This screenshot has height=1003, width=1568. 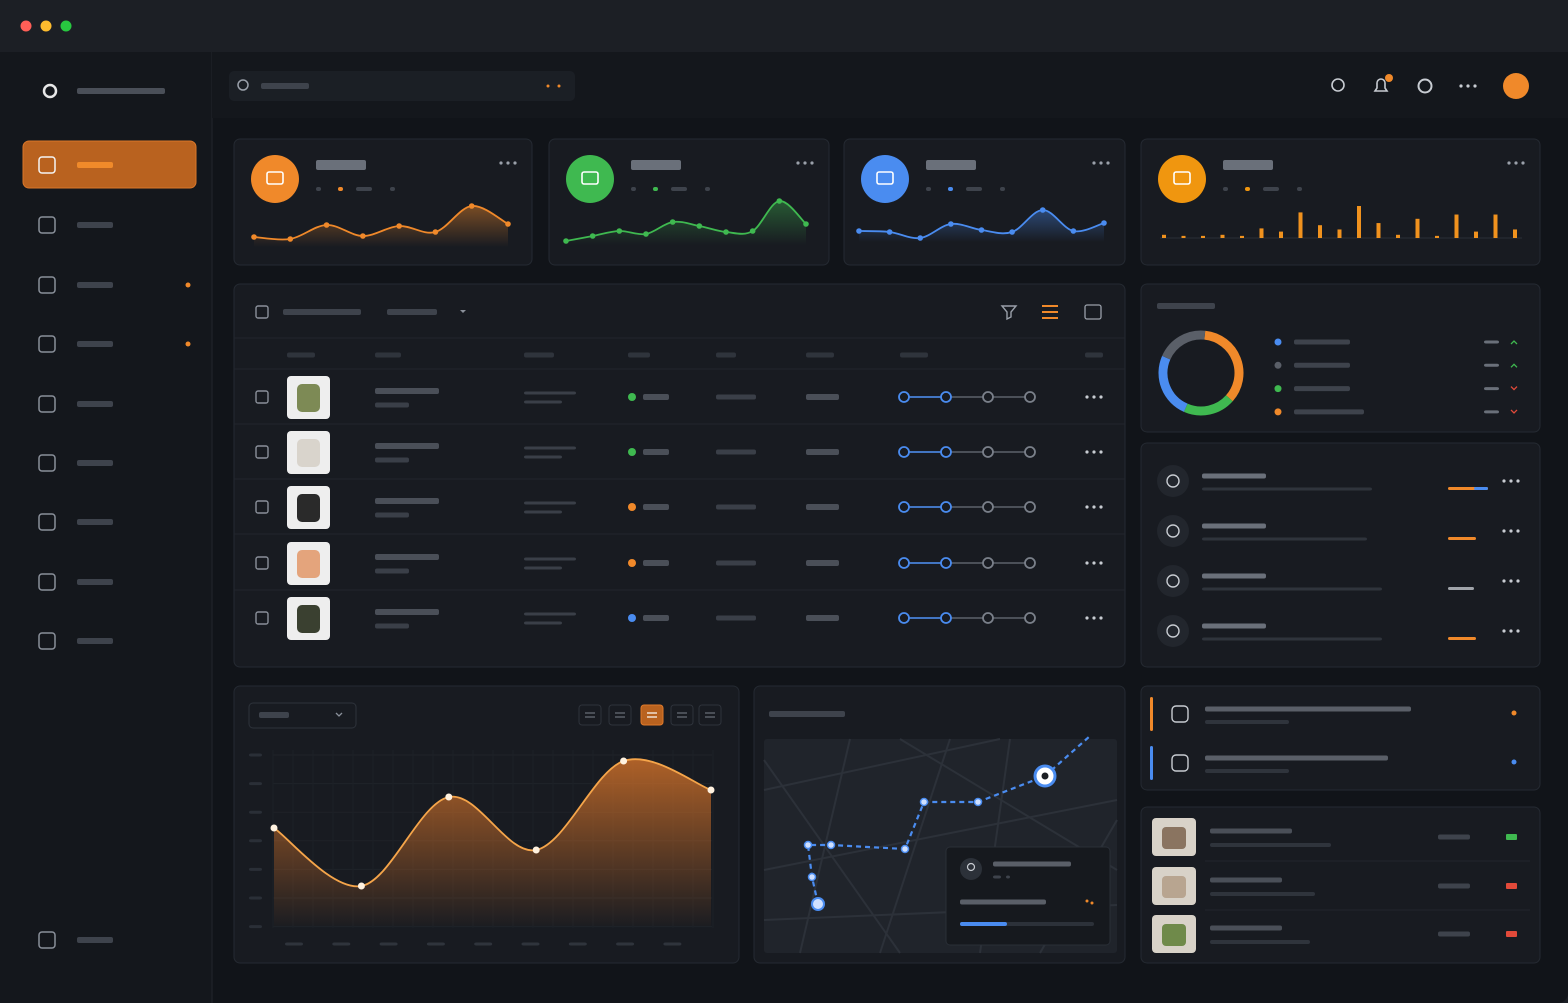 What do you see at coordinates (26, 26) in the screenshot?
I see `close-button` at bounding box center [26, 26].